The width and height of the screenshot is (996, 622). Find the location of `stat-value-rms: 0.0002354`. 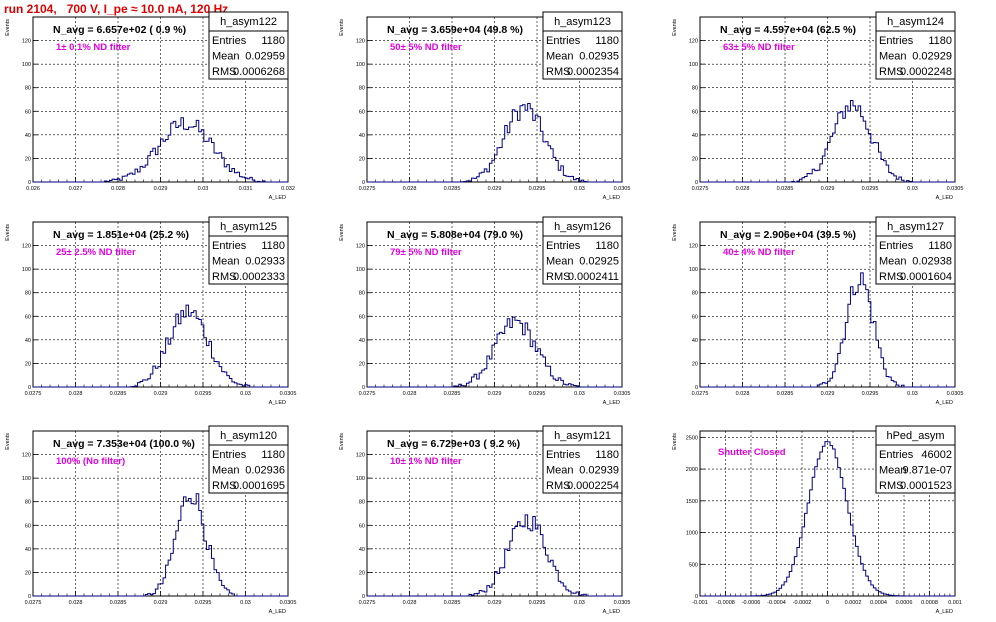

stat-value-rms: 0.0002354 is located at coordinates (593, 72).